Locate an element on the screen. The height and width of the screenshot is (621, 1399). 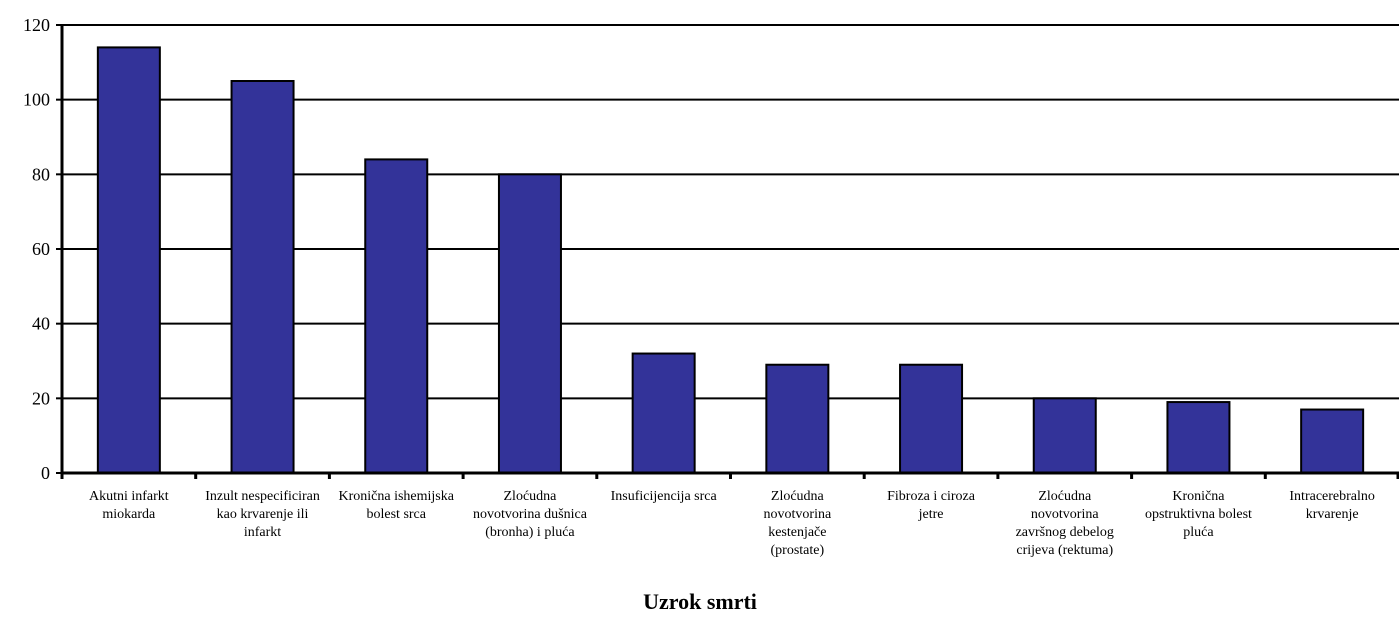
x-tick-label: Kronična ishemijska bolest srca is located at coordinates (397, 505).